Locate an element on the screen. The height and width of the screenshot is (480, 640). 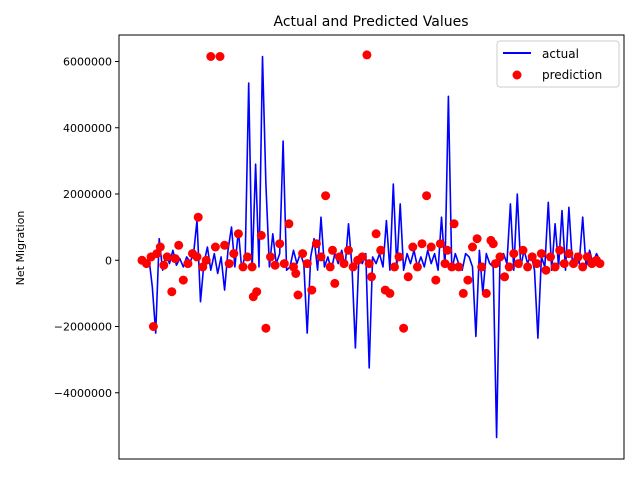
y-tick-label: 0 is located at coordinates (108, 260).